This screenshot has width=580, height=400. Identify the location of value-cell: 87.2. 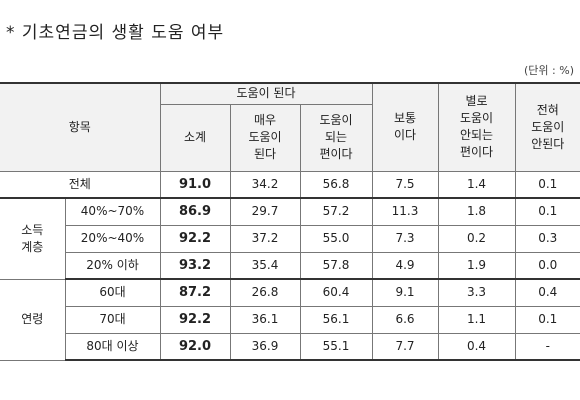
(195, 292).